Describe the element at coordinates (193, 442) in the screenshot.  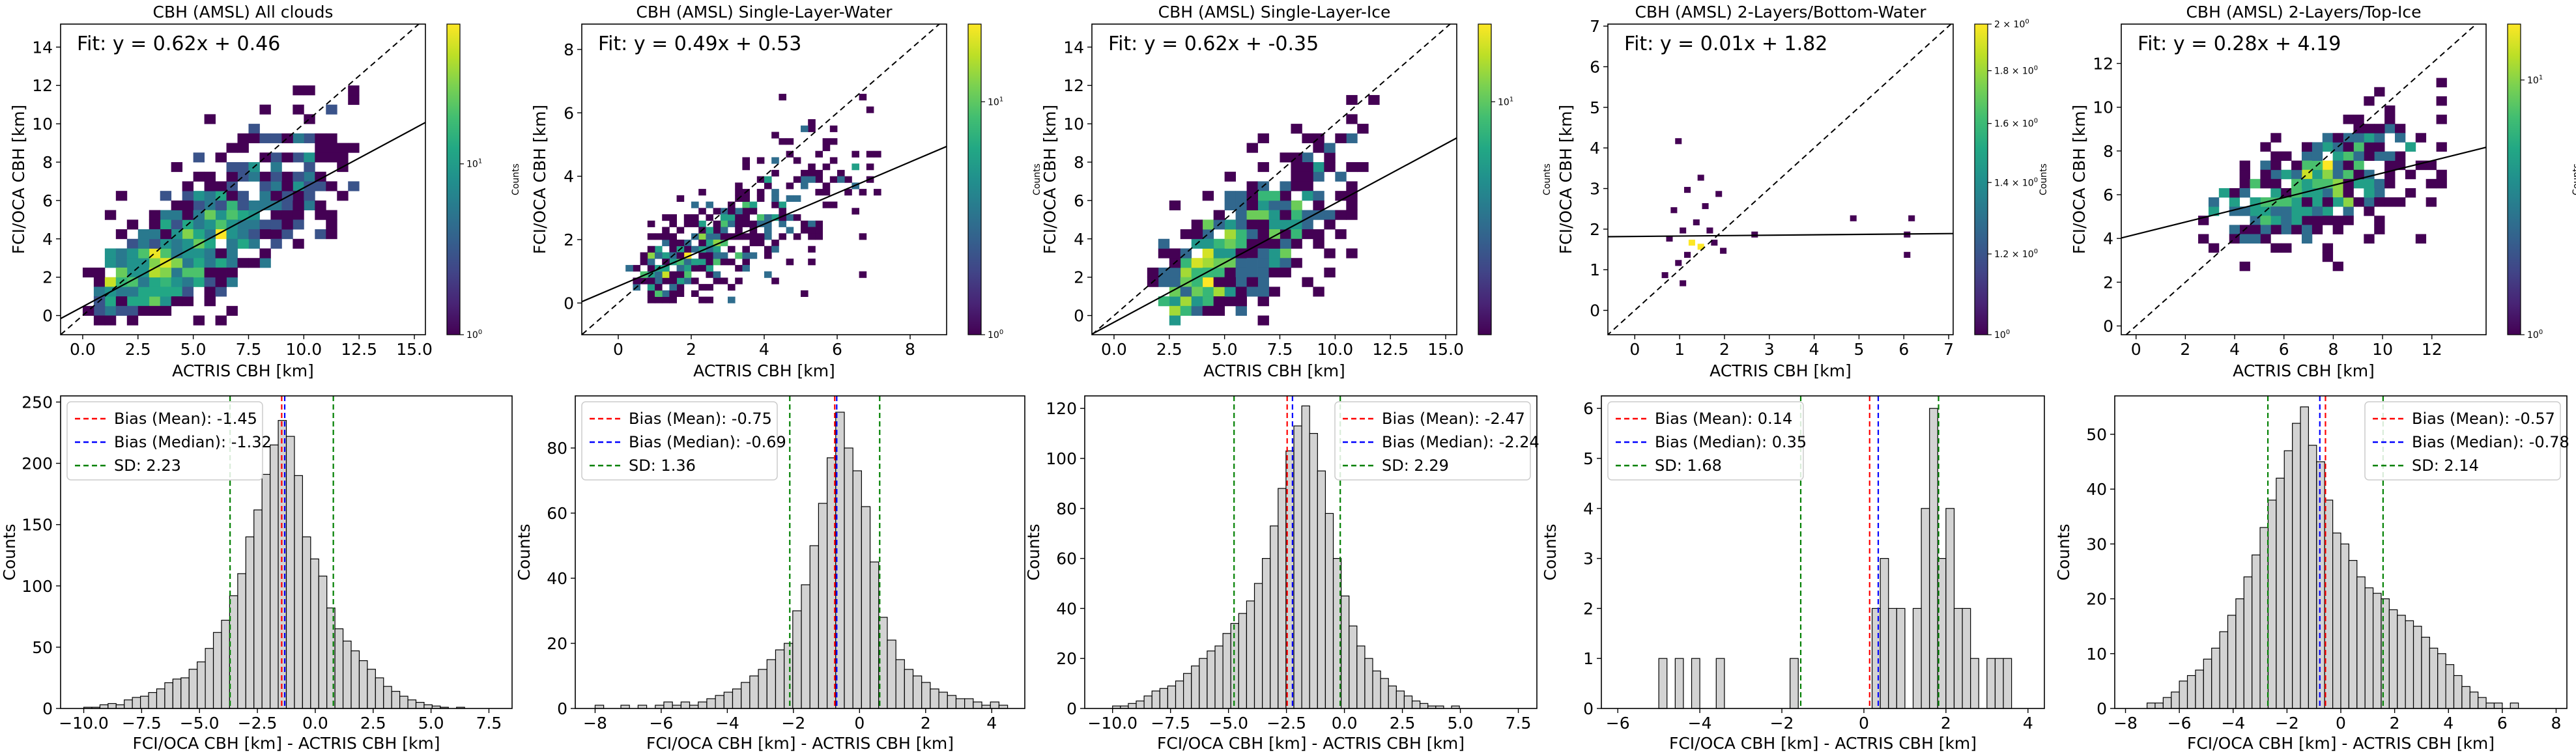
I see `legend-entry-median: Bias (Median): -1.32` at that location.